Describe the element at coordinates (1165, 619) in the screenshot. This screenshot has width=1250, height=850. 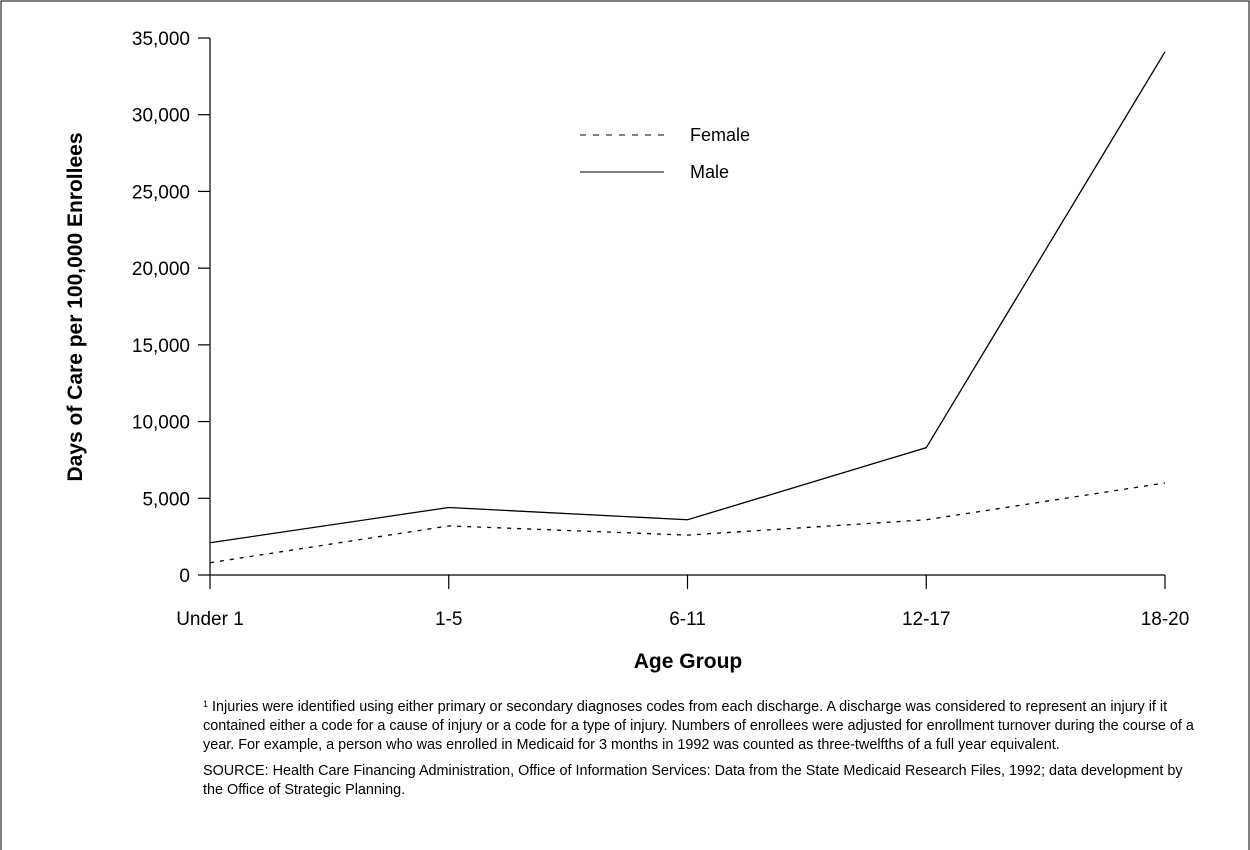
I see `x-tick-label: 18-20` at that location.